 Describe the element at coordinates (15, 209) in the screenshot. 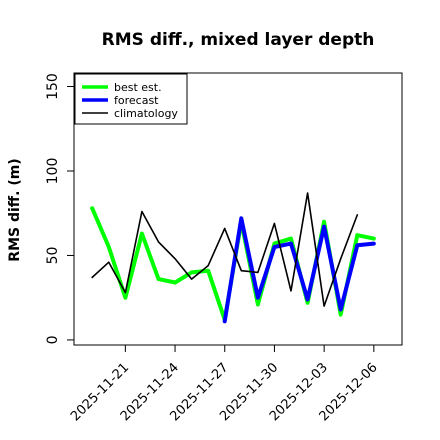

I see `y-axis-label: RMS diff. (m)` at that location.